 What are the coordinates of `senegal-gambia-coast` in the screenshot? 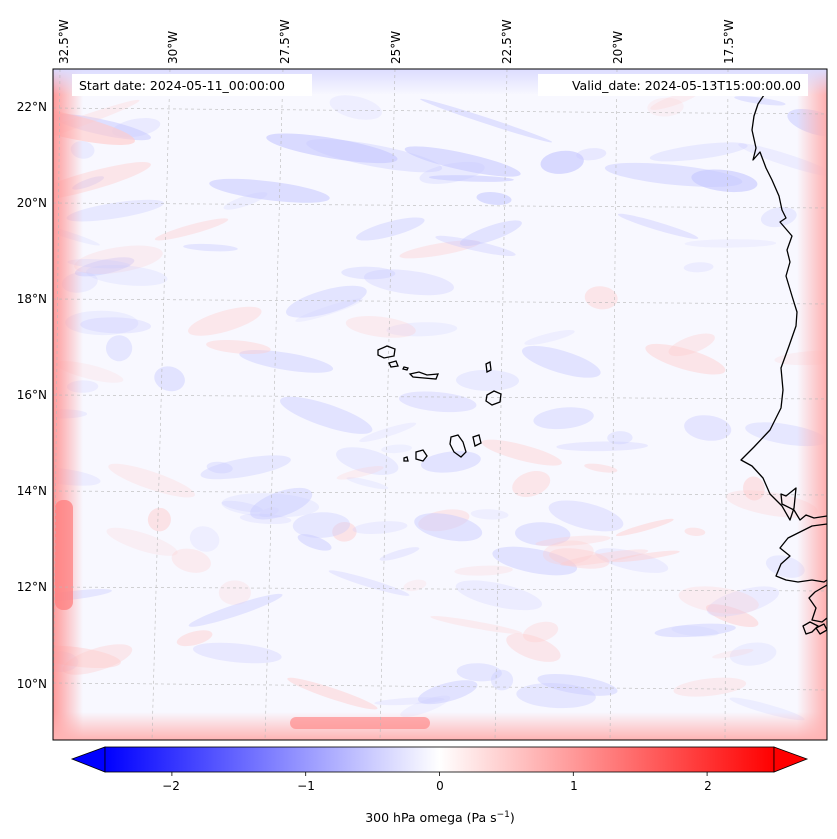 It's located at (801, 553).